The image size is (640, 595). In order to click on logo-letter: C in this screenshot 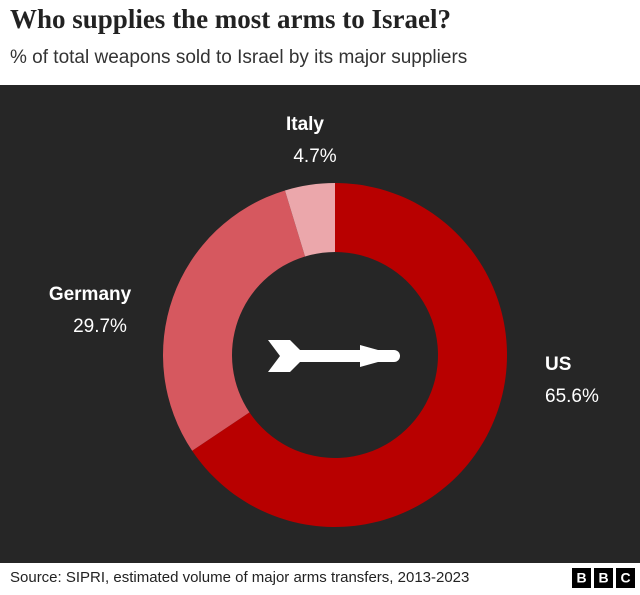, I will do `click(625, 578)`.